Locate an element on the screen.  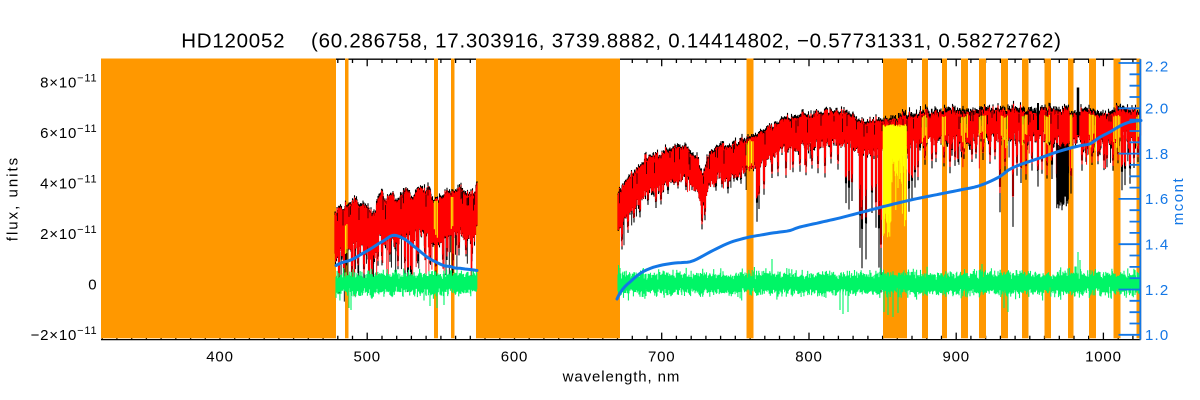
svg-text: 1.0 is located at coordinates (1157, 335).